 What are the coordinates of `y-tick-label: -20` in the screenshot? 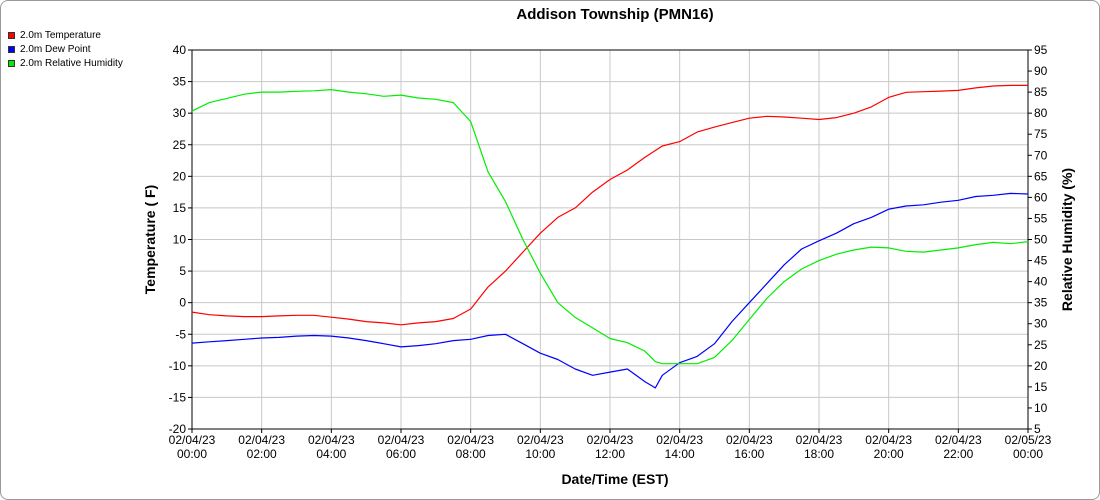 It's located at (178, 429).